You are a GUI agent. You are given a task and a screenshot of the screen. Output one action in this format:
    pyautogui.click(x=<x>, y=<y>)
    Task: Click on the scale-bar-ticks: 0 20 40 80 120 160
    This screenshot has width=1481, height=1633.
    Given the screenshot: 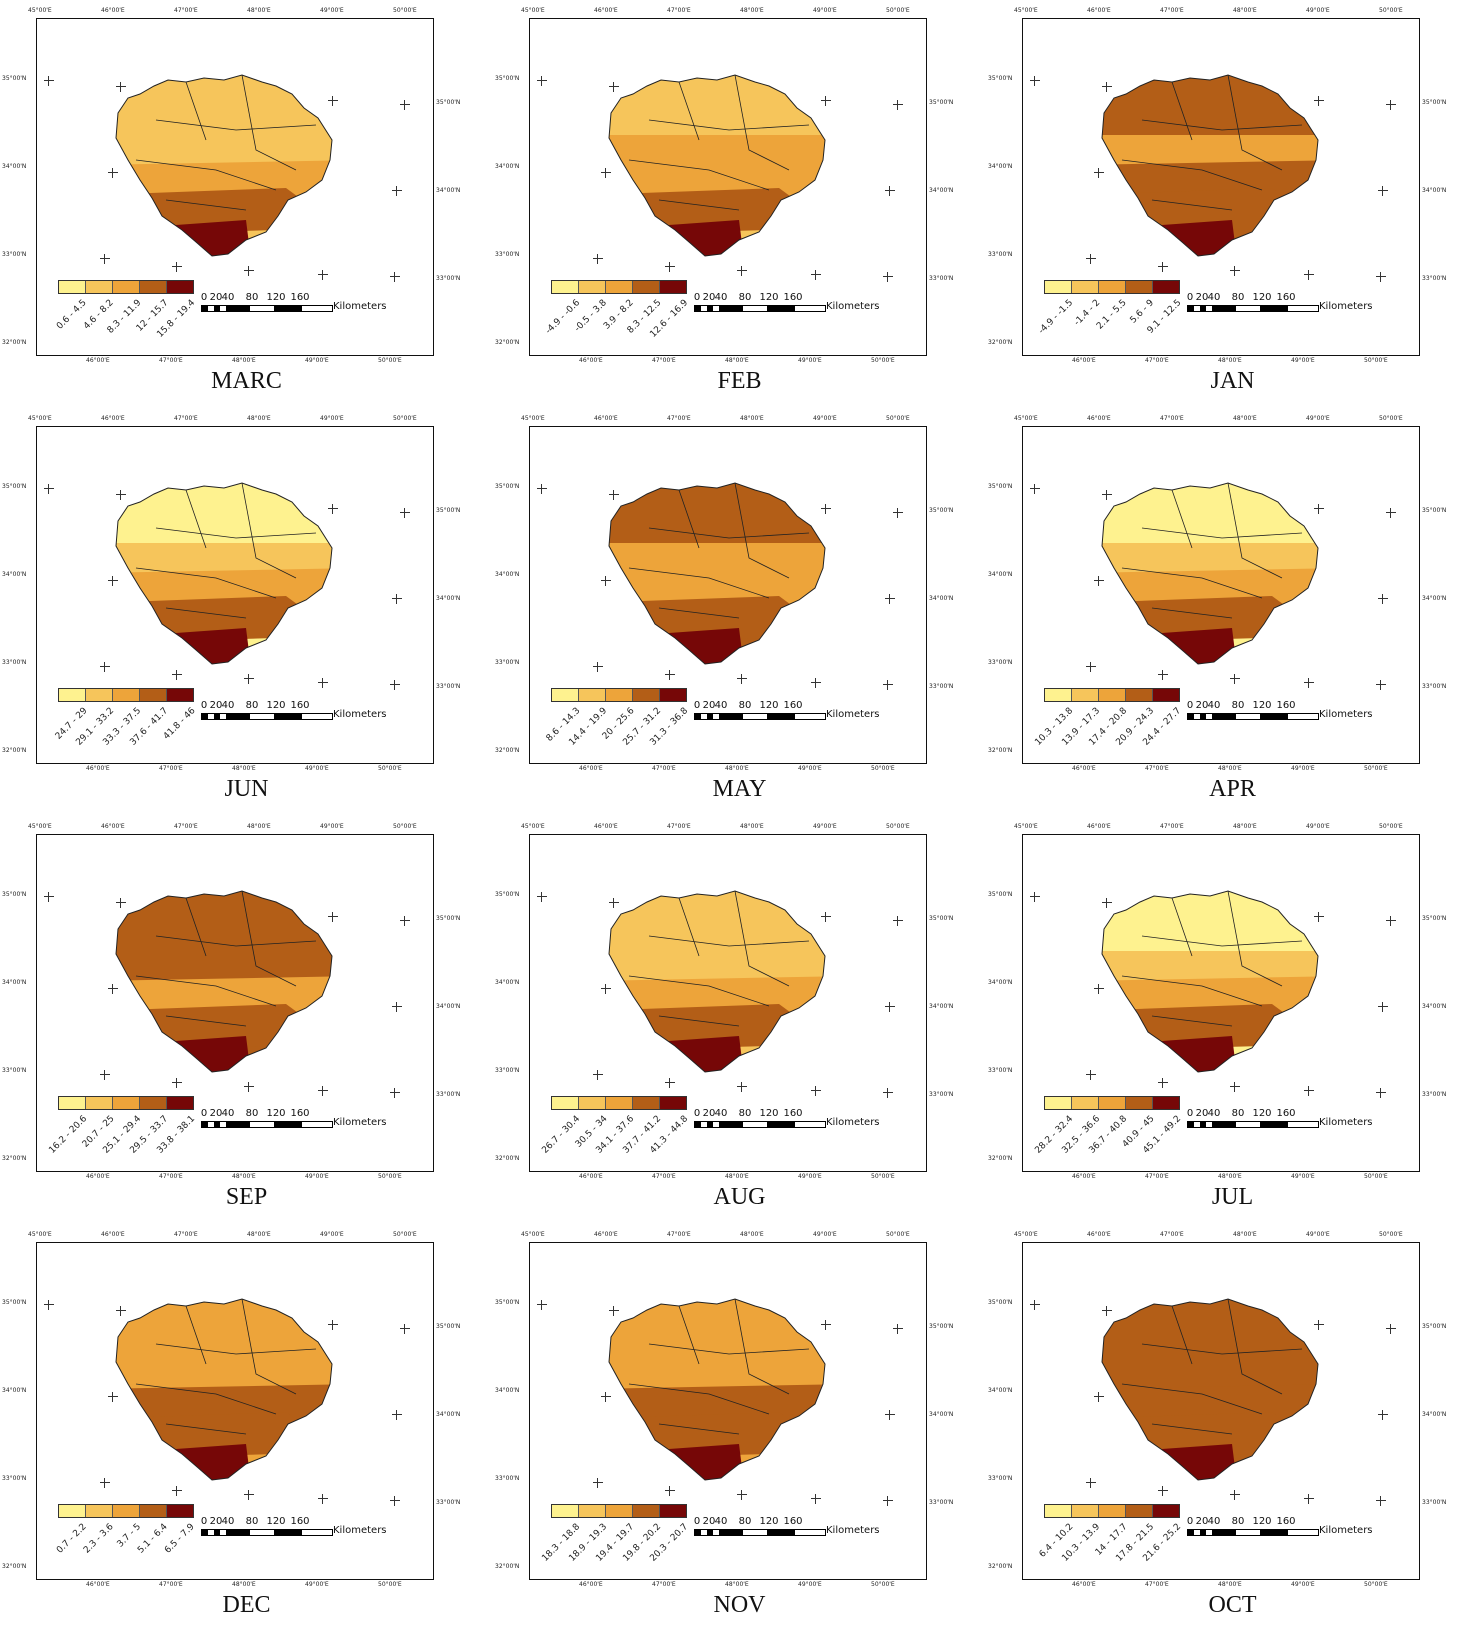 What is the action you would take?
    pyautogui.click(x=1287, y=705)
    